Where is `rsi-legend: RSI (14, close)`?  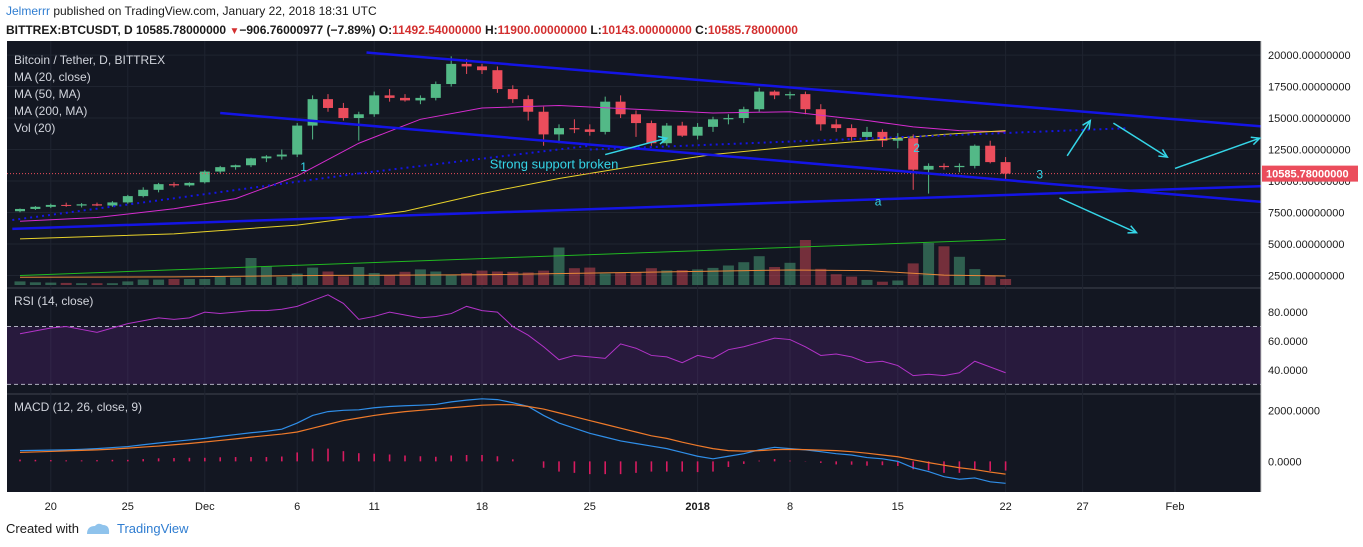
rsi-legend: RSI (14, close) is located at coordinates (53, 301).